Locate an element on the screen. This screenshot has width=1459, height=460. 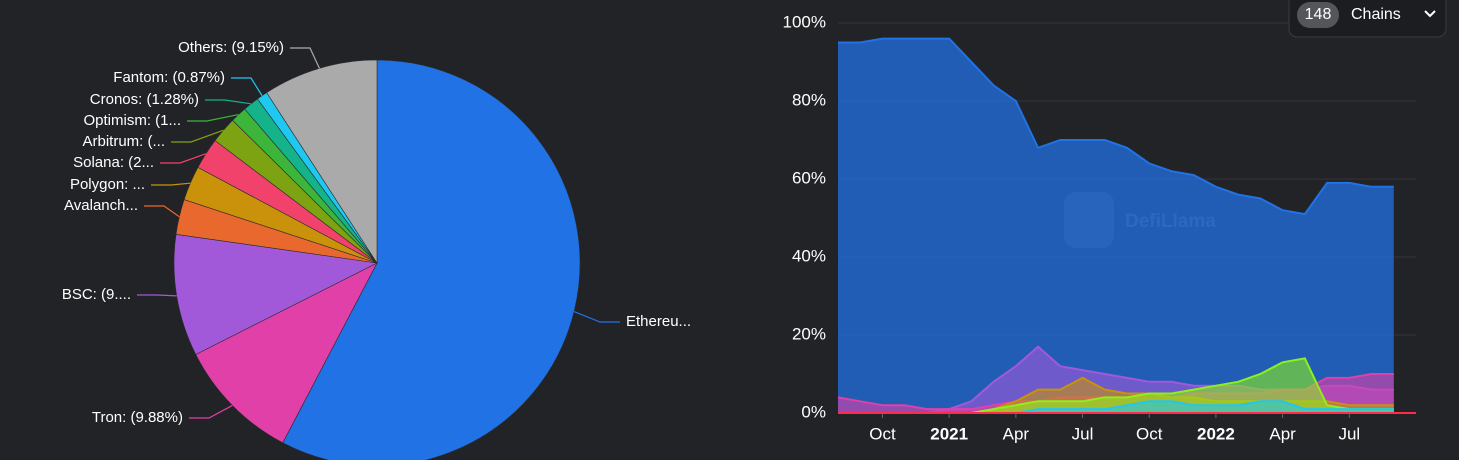
x-tick-label: 2022 is located at coordinates (1216, 433).